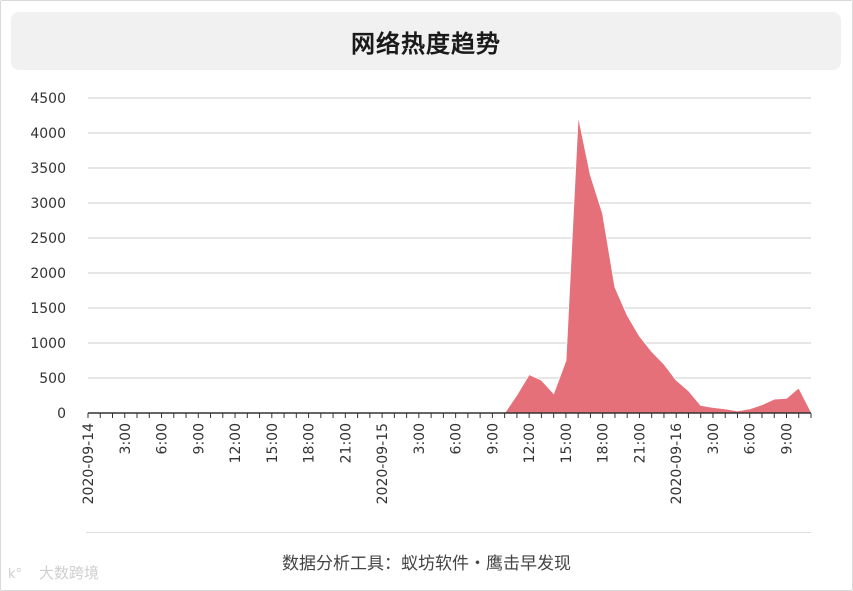  What do you see at coordinates (69, 573) in the screenshot?
I see `watermark-text: 大数跨境` at bounding box center [69, 573].